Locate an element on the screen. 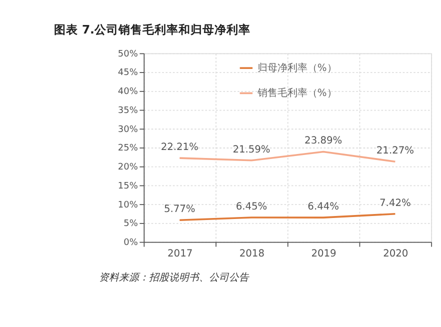 The image size is (441, 327). y-tick-label: 35% is located at coordinates (128, 111).